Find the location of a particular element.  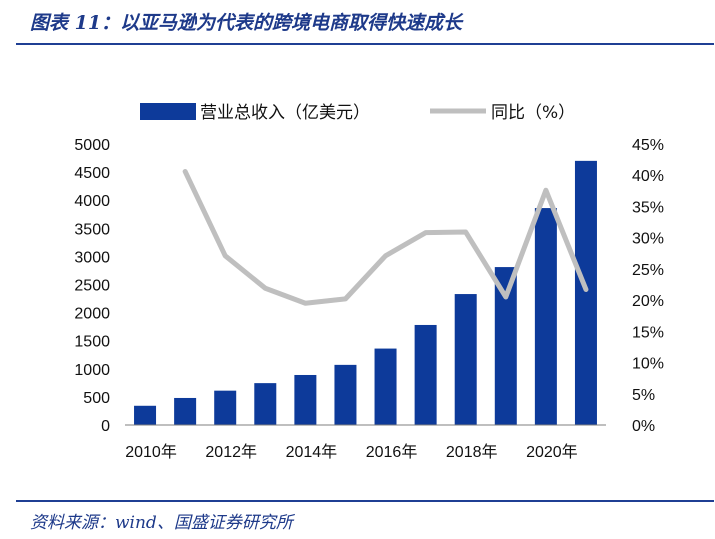

bottom-rule is located at coordinates (365, 501).